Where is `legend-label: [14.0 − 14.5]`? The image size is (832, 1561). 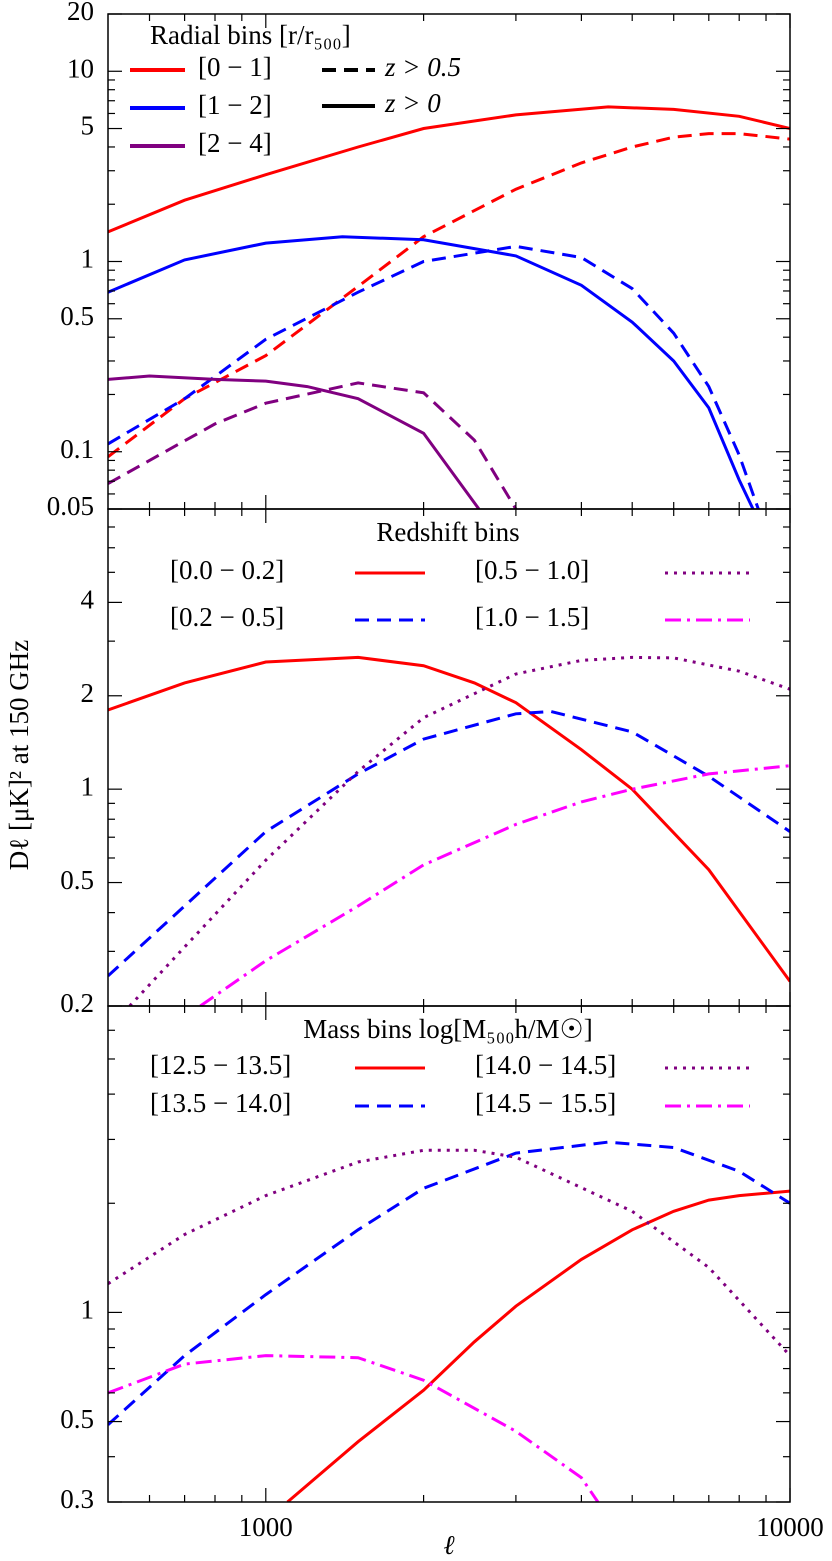 legend-label: [14.0 − 14.5] is located at coordinates (545, 1065).